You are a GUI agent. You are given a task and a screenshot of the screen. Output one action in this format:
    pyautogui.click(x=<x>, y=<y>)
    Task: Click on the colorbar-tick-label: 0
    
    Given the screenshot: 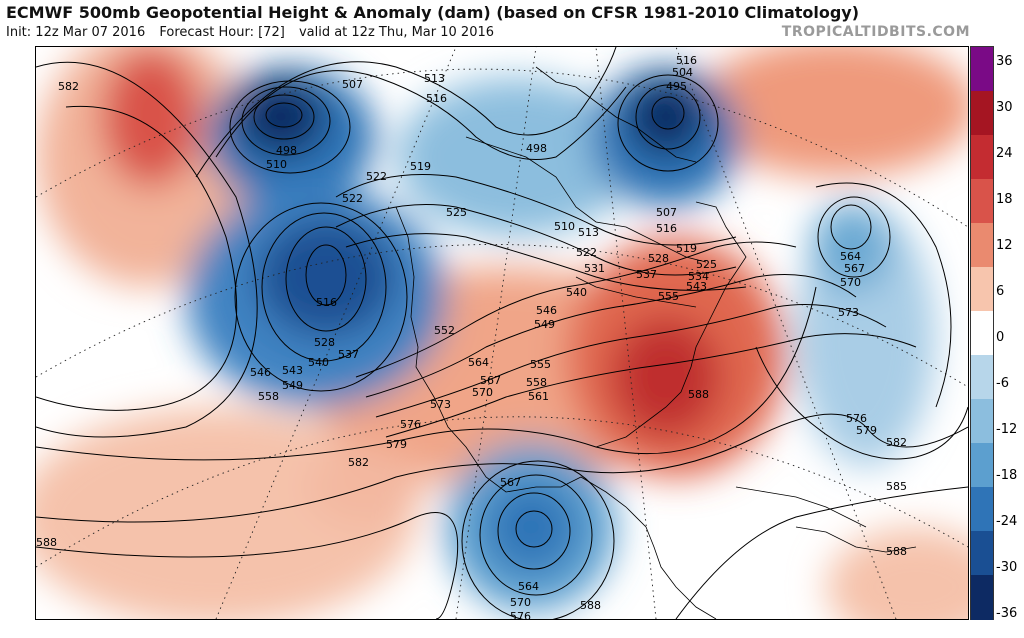 What is the action you would take?
    pyautogui.click(x=1000, y=337)
    